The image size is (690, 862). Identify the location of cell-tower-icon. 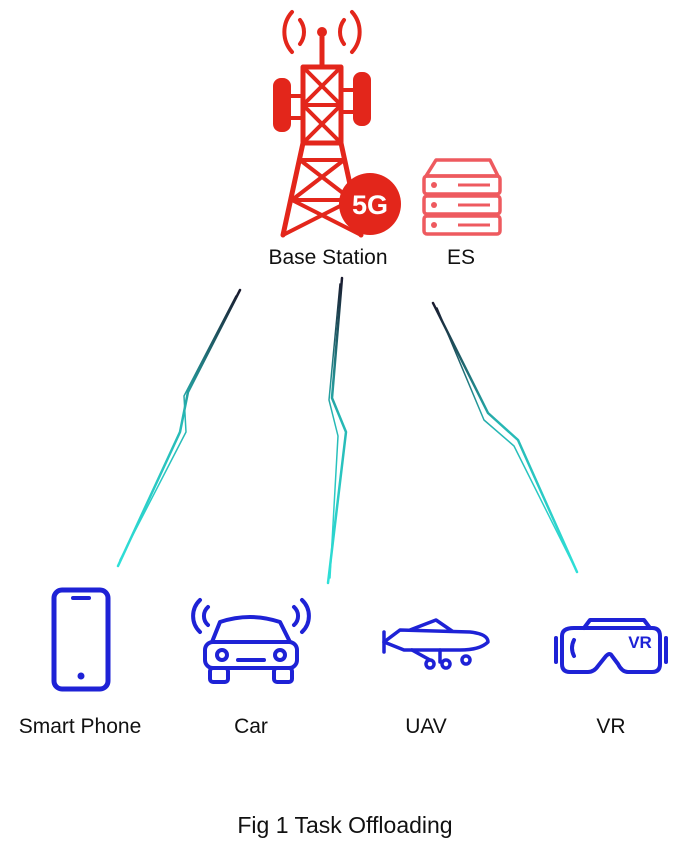
(322, 124).